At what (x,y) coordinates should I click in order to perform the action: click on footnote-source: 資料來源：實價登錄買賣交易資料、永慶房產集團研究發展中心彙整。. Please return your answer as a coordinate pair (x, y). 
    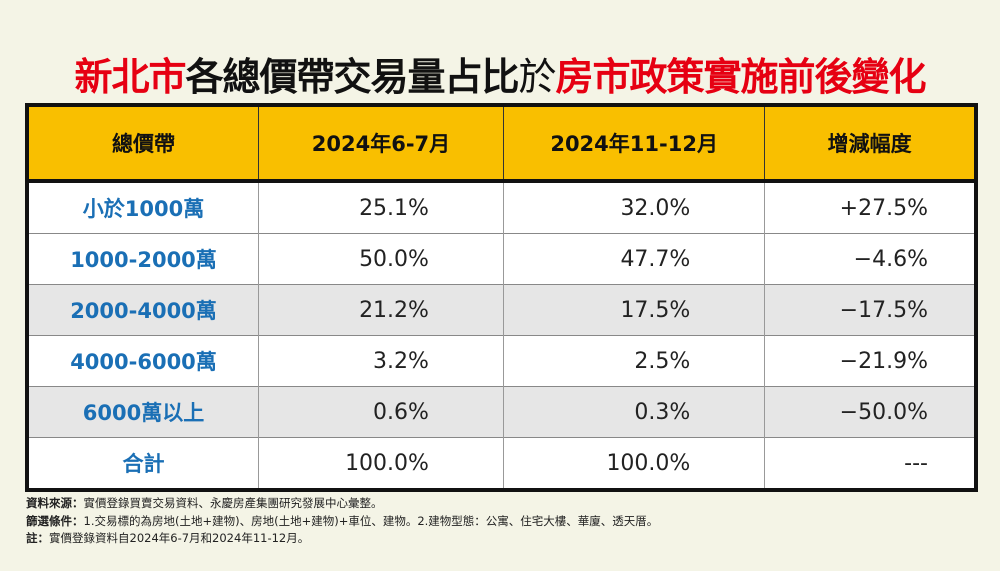
    Looking at the image, I should click on (204, 503).